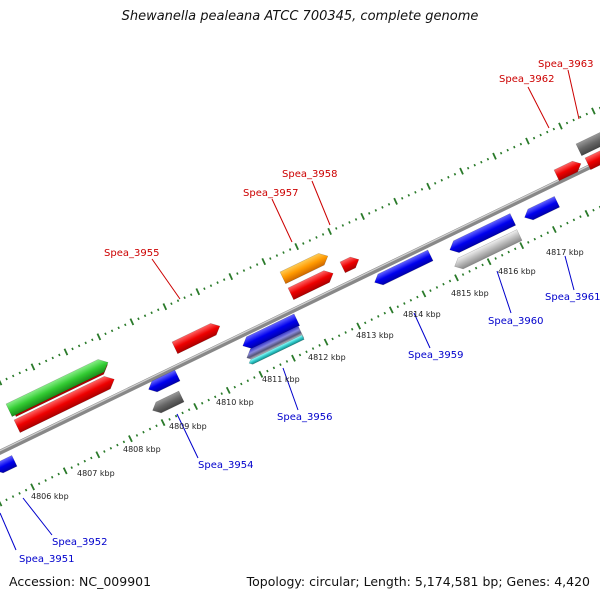 This screenshot has width=600, height=600. What do you see at coordinates (309, 174) in the screenshot?
I see `forward-gene-label: Spea_3958` at bounding box center [309, 174].